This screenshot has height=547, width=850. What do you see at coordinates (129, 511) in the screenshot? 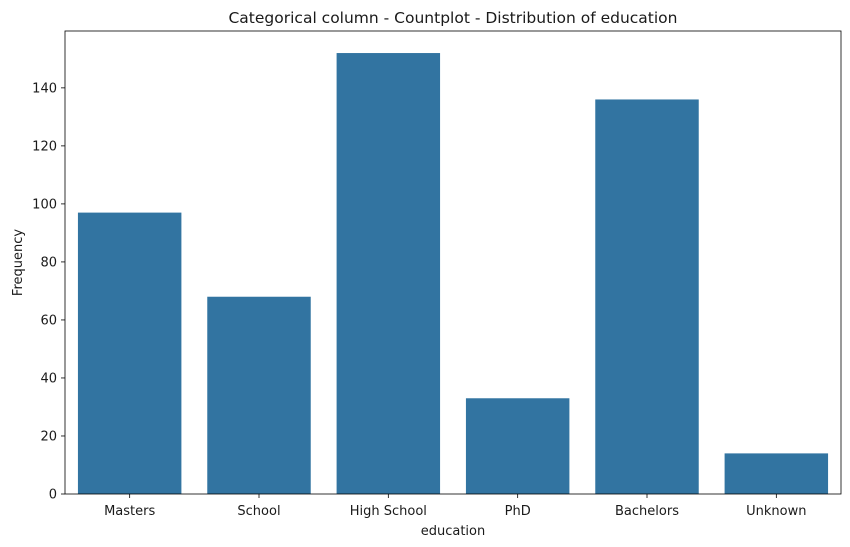
I see `x-tick-label: Masters` at bounding box center [129, 511].